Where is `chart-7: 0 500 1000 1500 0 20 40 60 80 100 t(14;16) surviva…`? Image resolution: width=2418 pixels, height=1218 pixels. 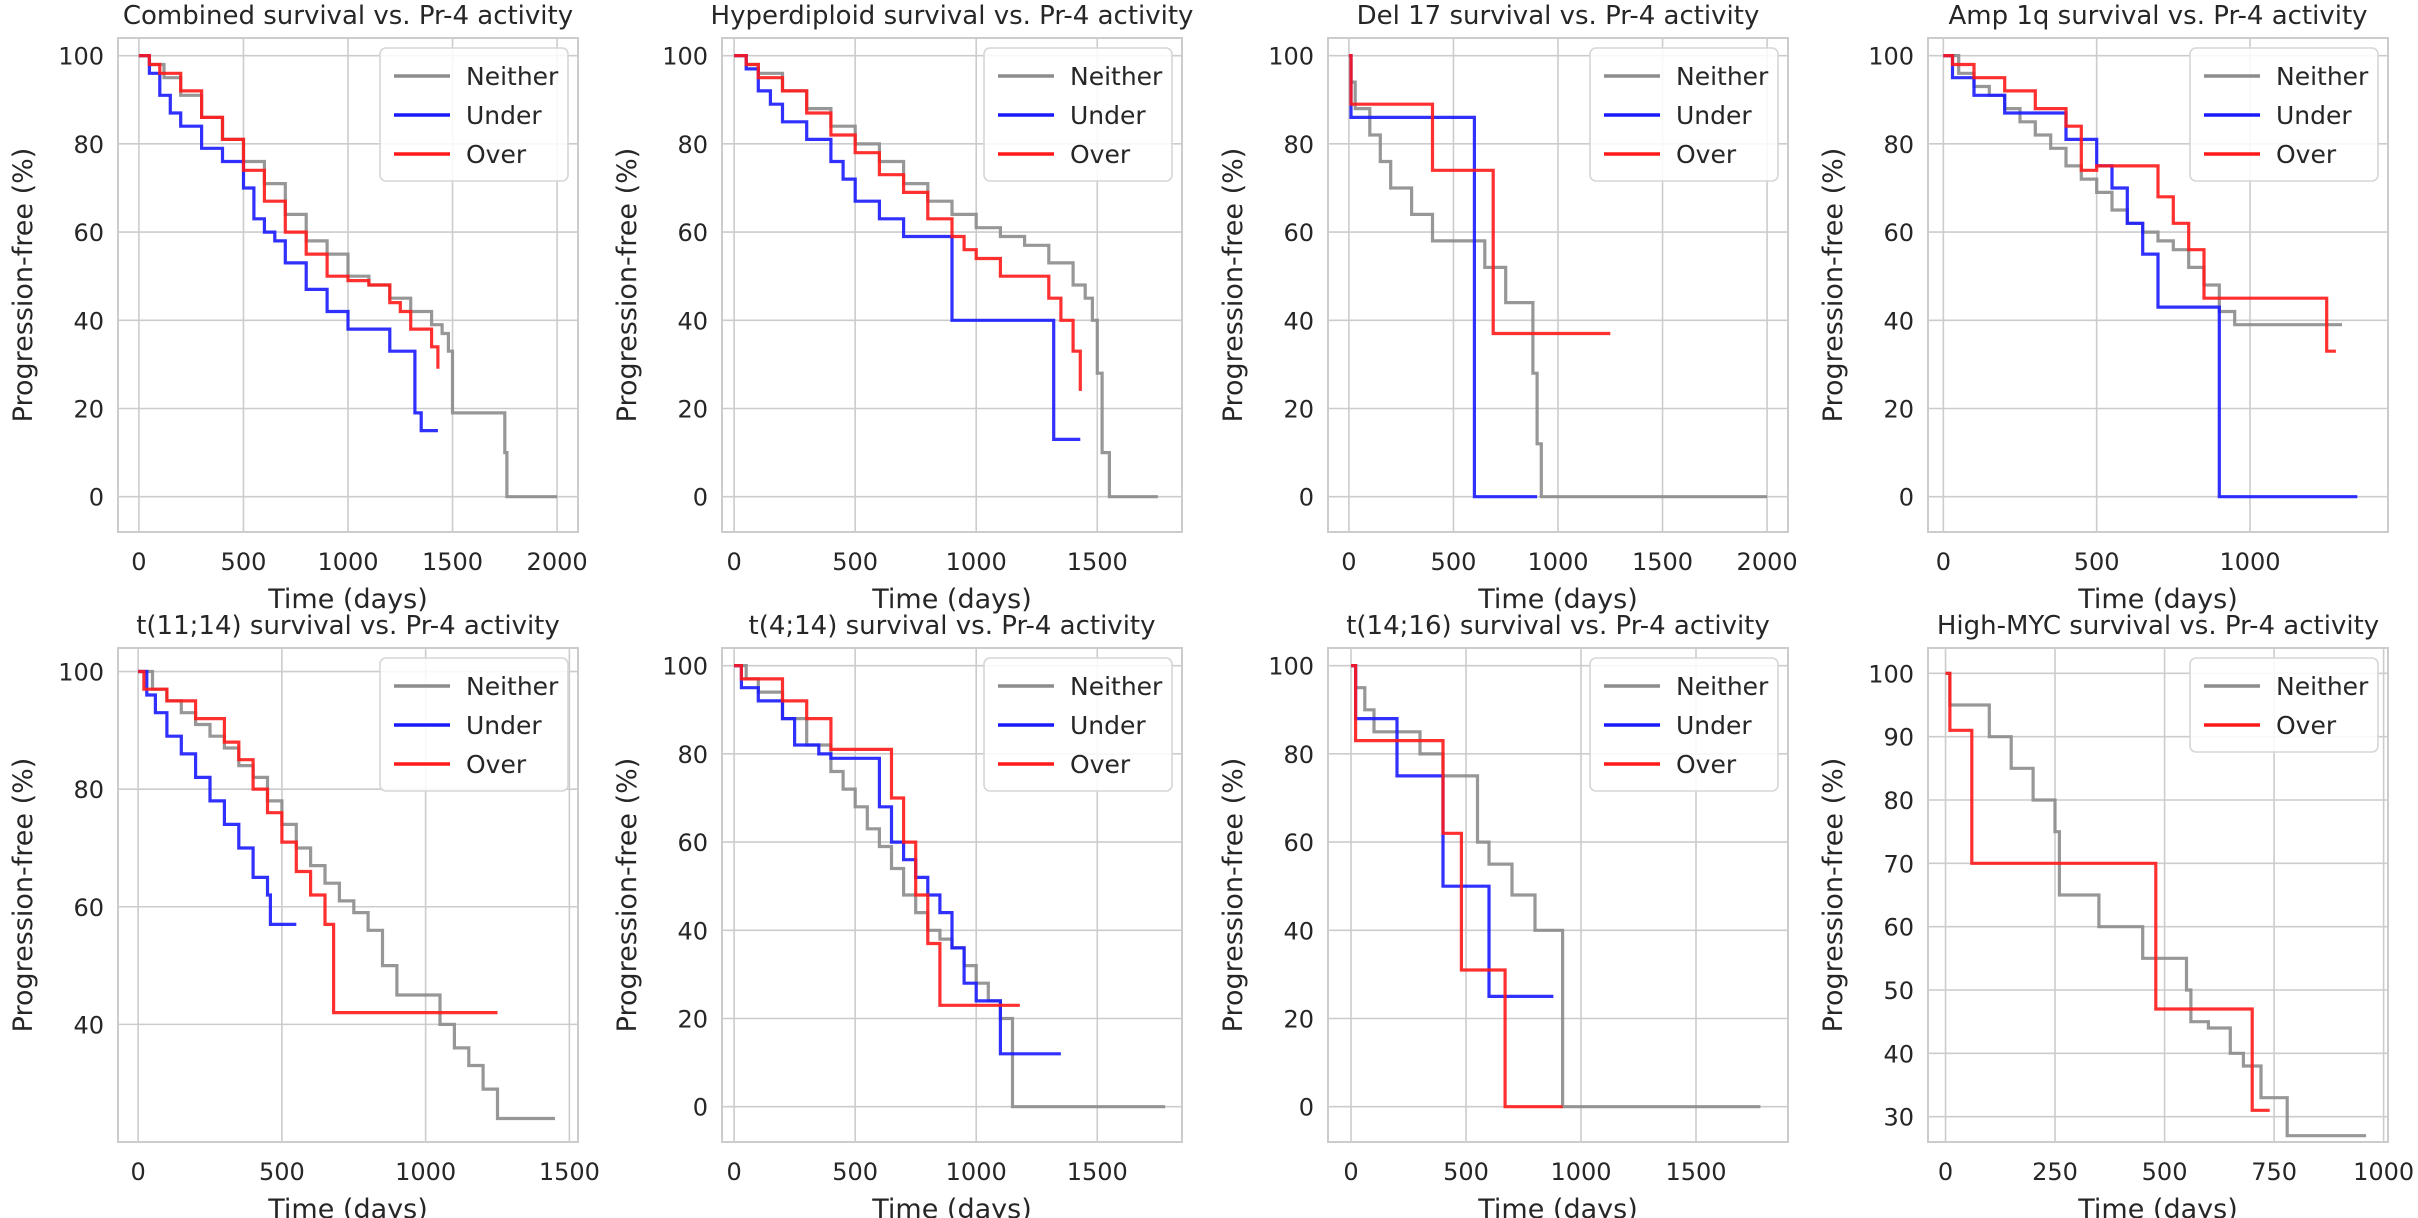 chart-7: 0 500 1000 1500 0 20 40 60 80 100 t(14;16) surviva… is located at coordinates (1503, 914).